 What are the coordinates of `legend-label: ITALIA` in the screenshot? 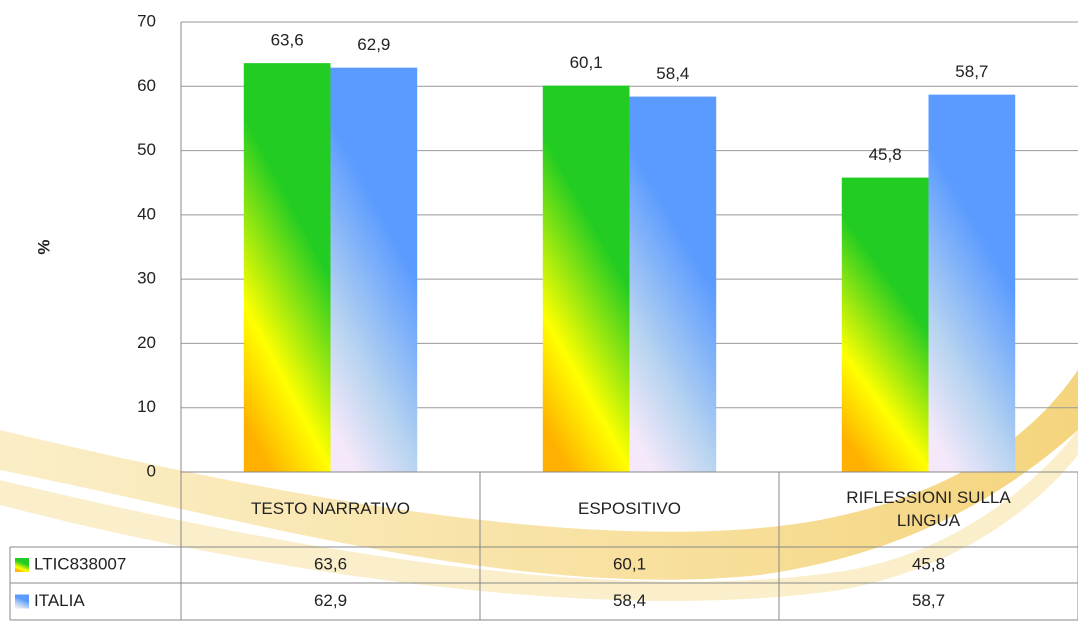 It's located at (59, 600).